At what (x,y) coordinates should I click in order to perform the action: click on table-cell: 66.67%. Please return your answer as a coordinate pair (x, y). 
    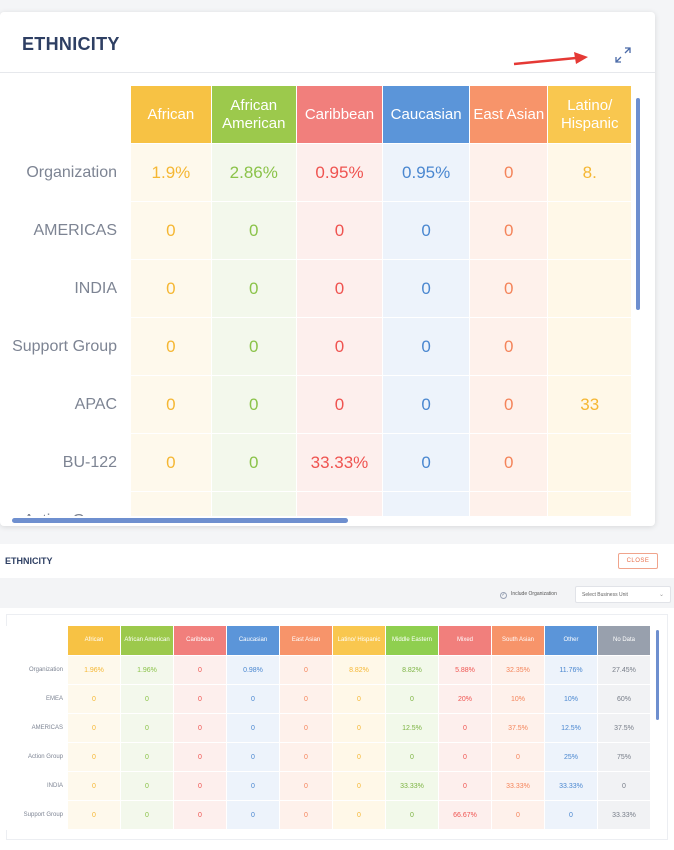
    Looking at the image, I should click on (465, 815).